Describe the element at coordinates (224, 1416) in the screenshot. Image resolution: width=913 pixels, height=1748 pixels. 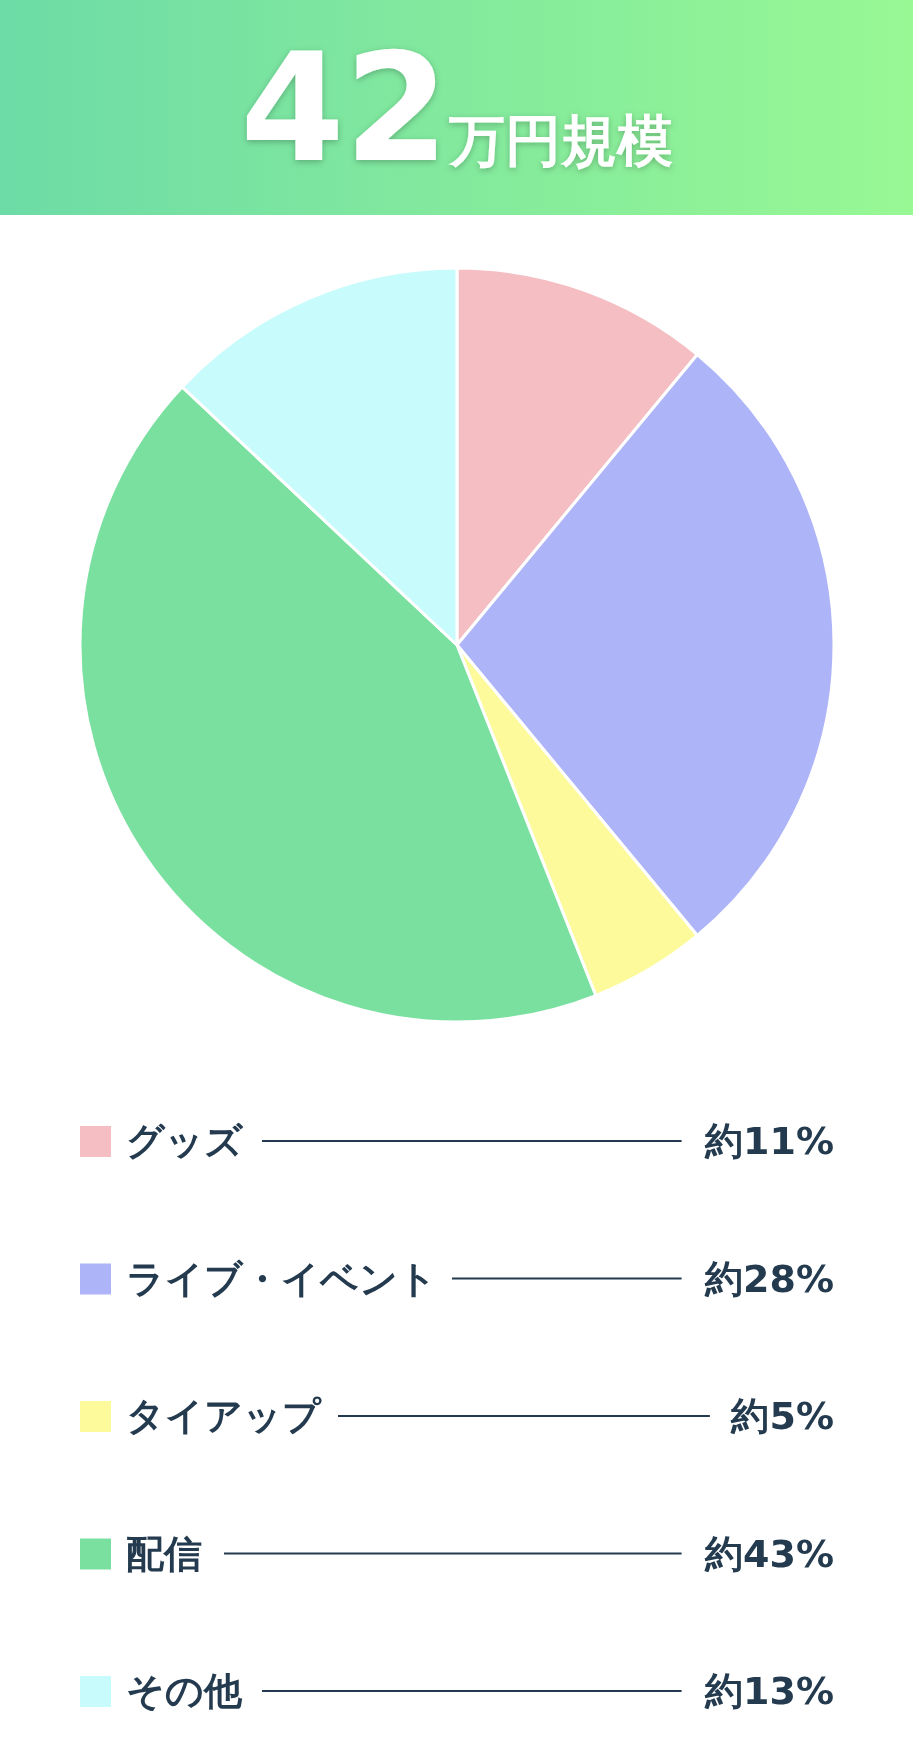
I see `legend-label: タイアップ` at that location.